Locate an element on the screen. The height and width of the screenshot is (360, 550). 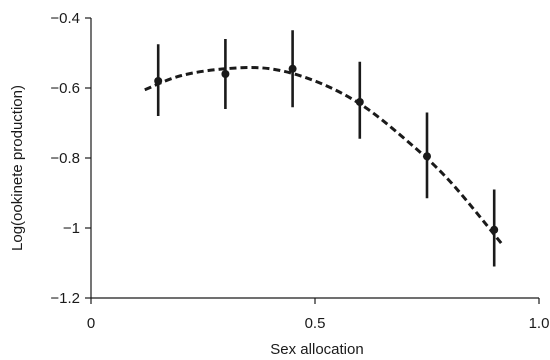
x-axis-label: Sex allocation is located at coordinates (316, 349).